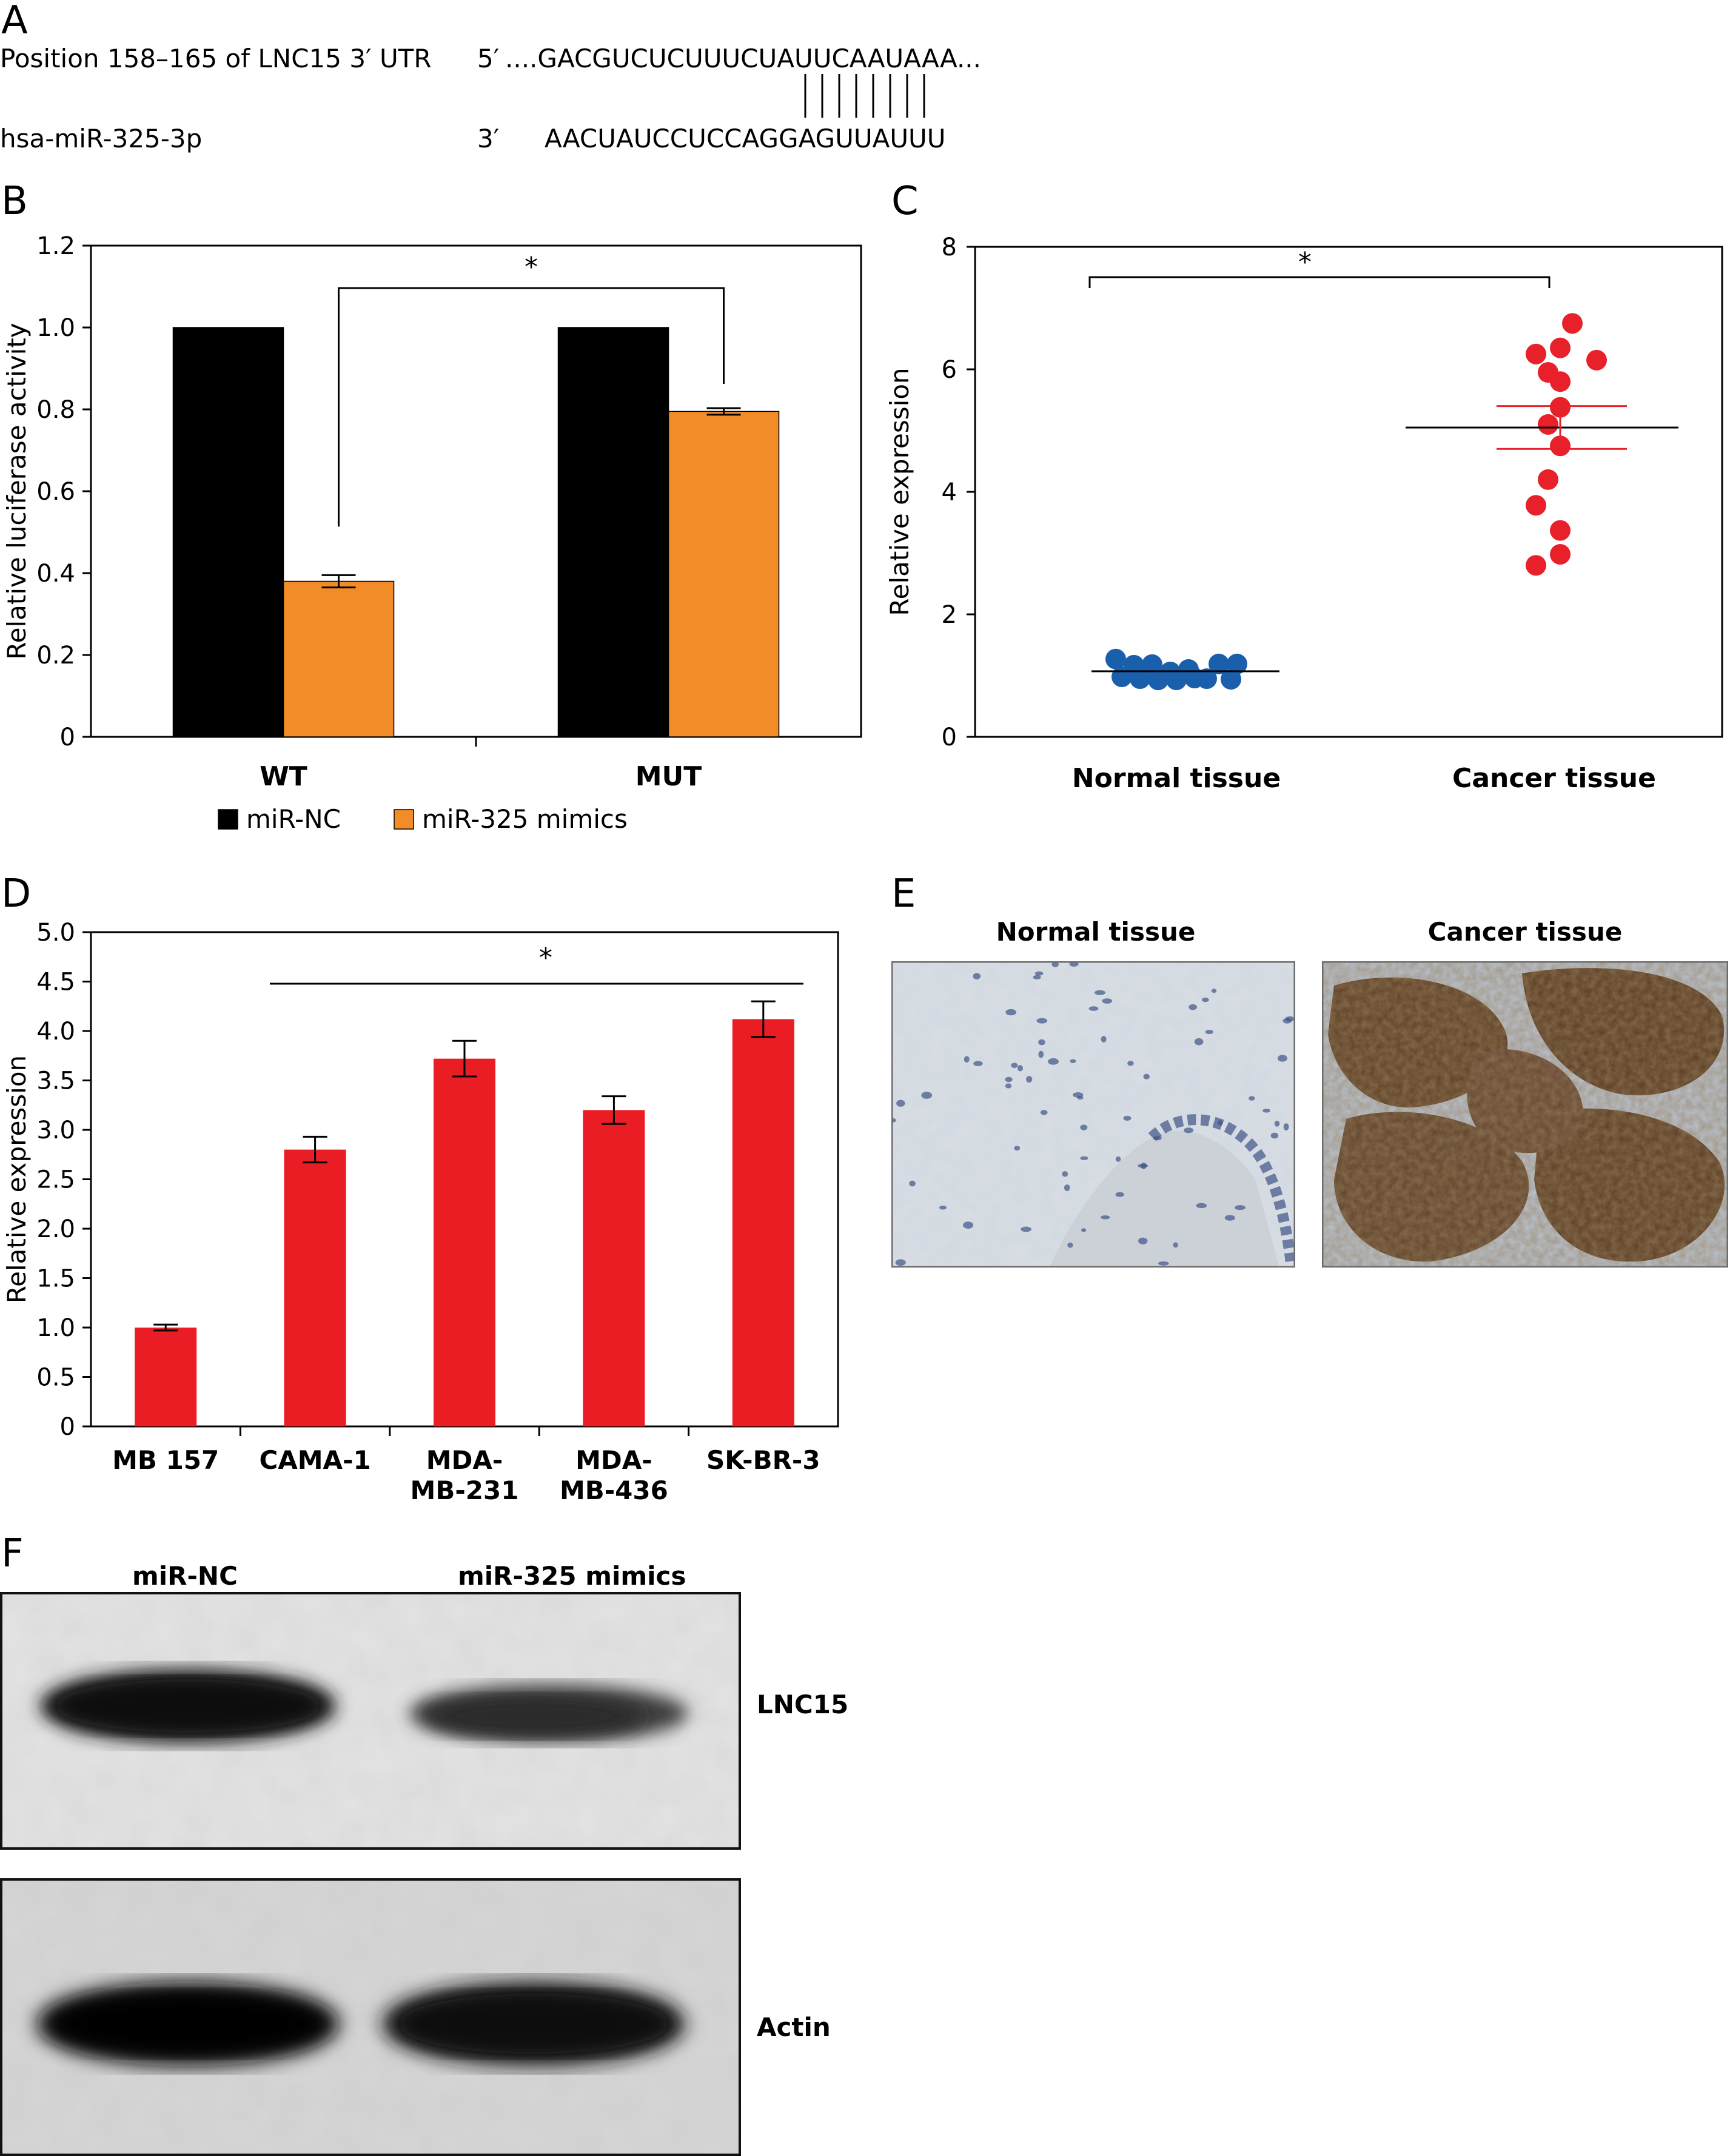 The height and width of the screenshot is (2156, 1730). I want to click on x-category-label: SK-BR-3, so click(763, 1460).